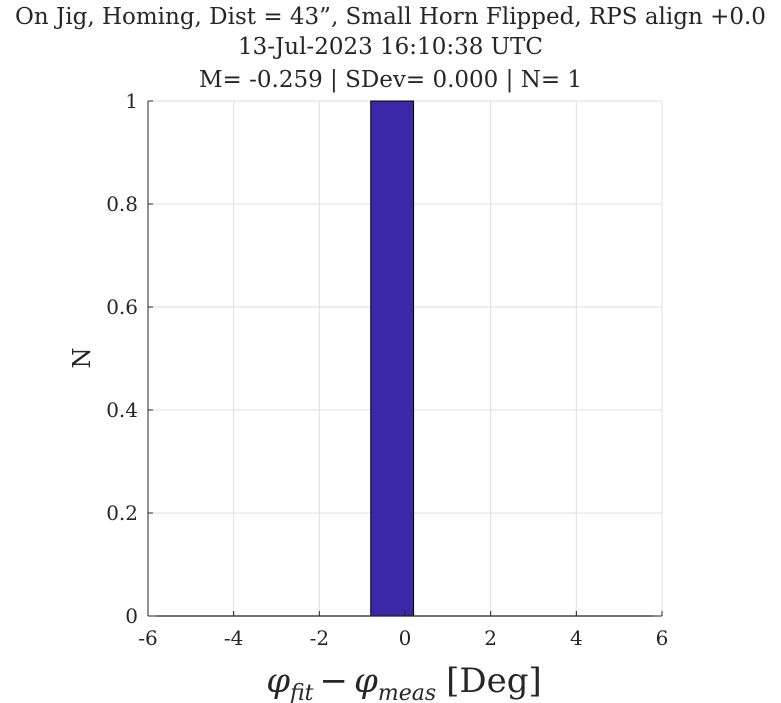 The width and height of the screenshot is (781, 703). Describe the element at coordinates (407, 692) in the screenshot. I see `x-label-sub-meas: meas` at that location.